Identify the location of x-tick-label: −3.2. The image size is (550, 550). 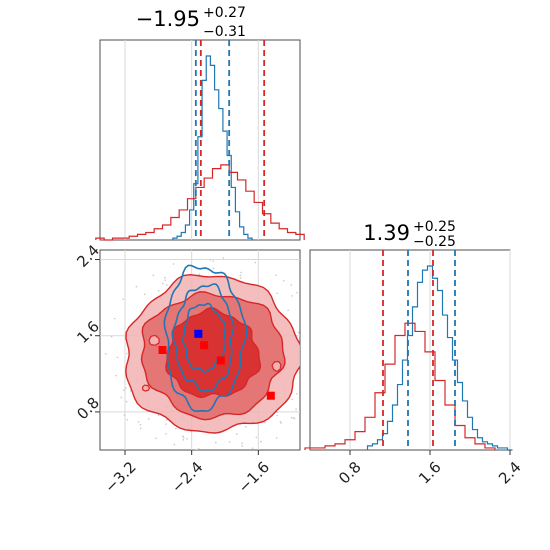
(120, 477).